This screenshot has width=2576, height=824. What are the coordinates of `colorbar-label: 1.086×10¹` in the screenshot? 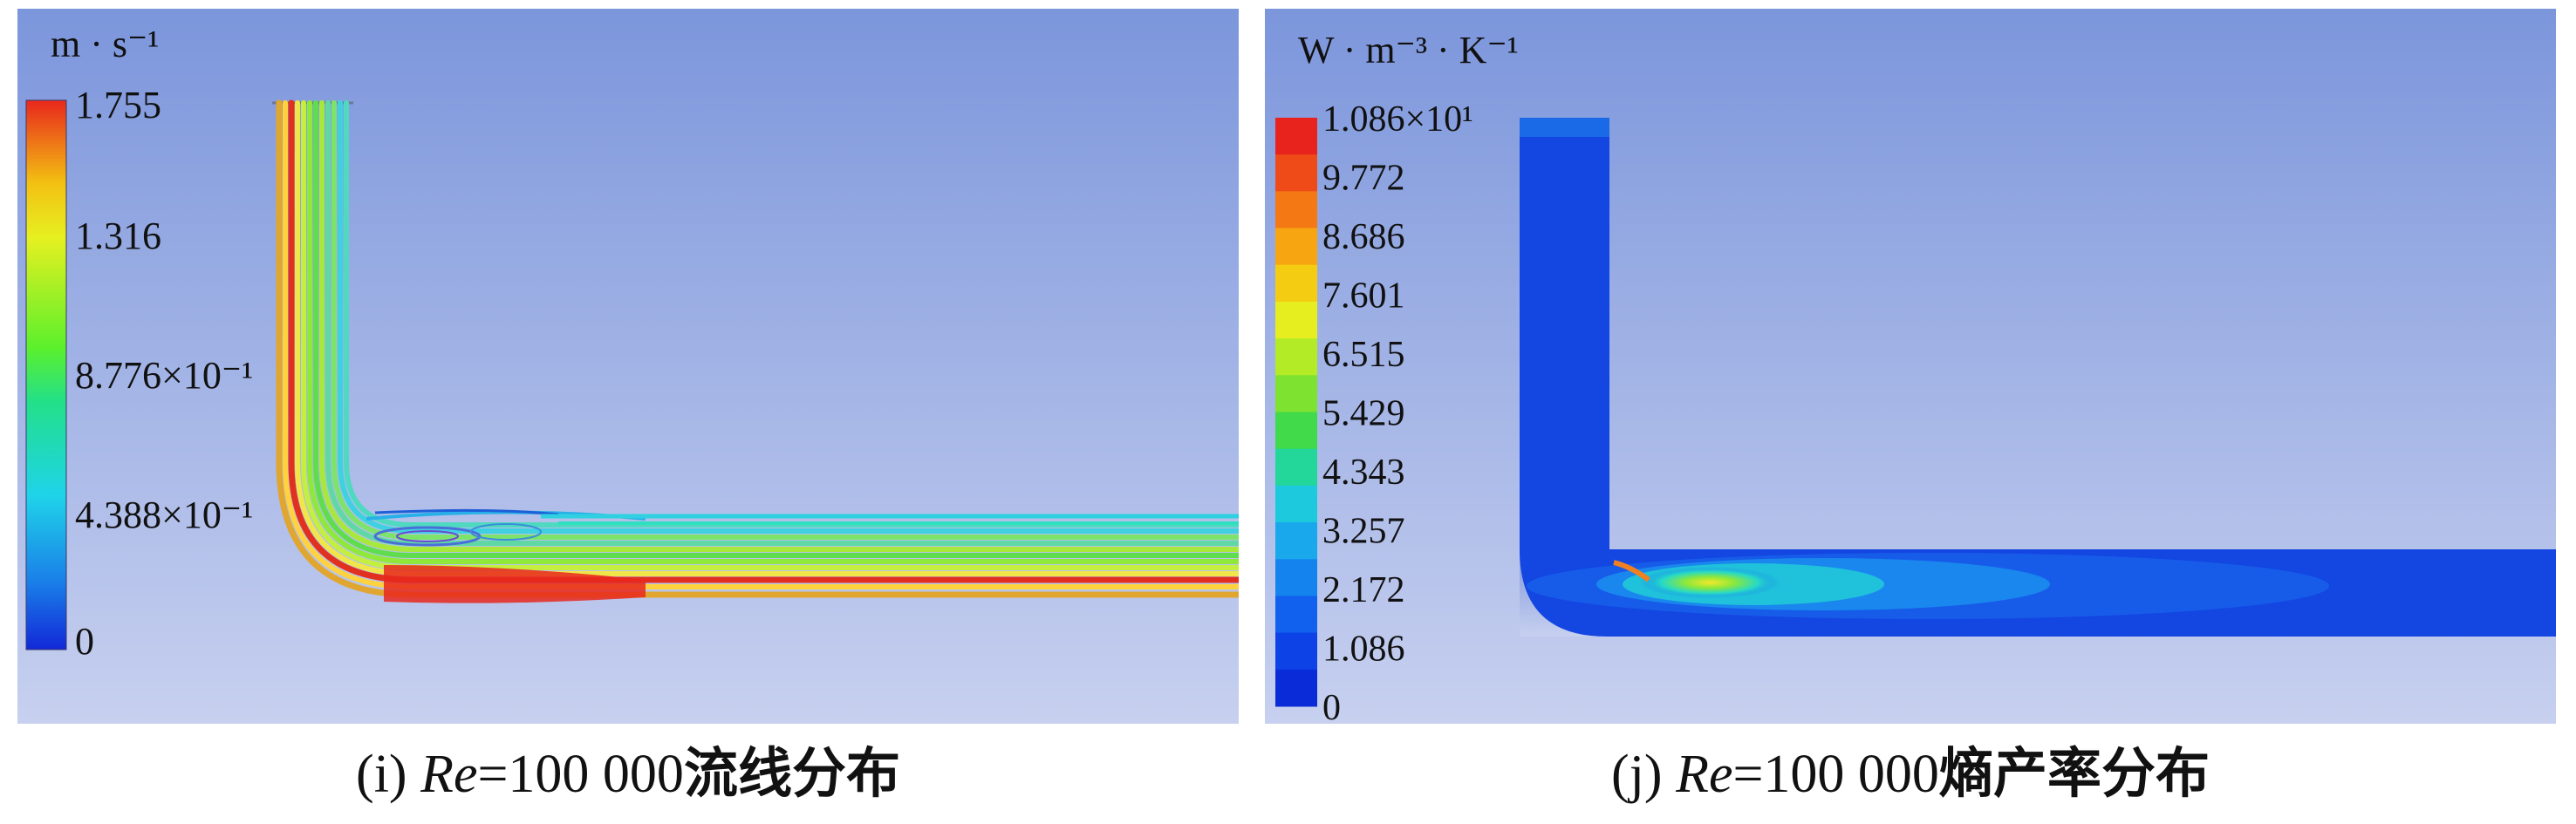 It's located at (1397, 119).